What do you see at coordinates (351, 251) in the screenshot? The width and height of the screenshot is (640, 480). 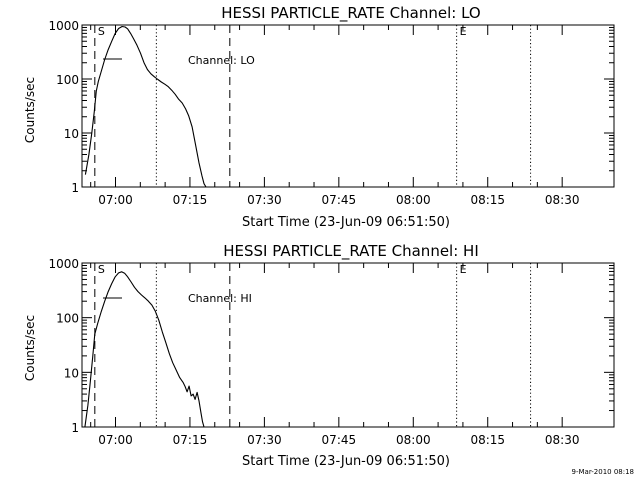 I see `chart-title: HESSI PARTICLE_RATE Channel: HI` at bounding box center [351, 251].